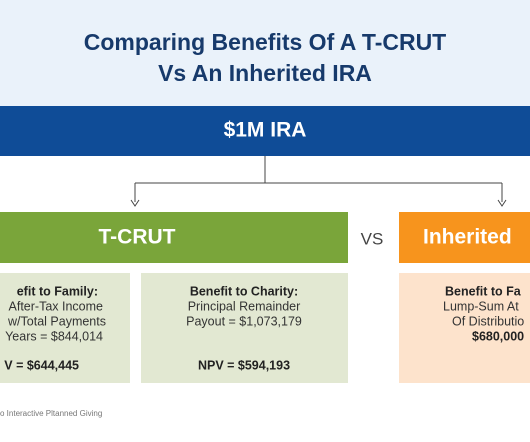 The width and height of the screenshot is (530, 442). What do you see at coordinates (483, 291) in the screenshot?
I see `box-title: Benefit to Fa` at bounding box center [483, 291].